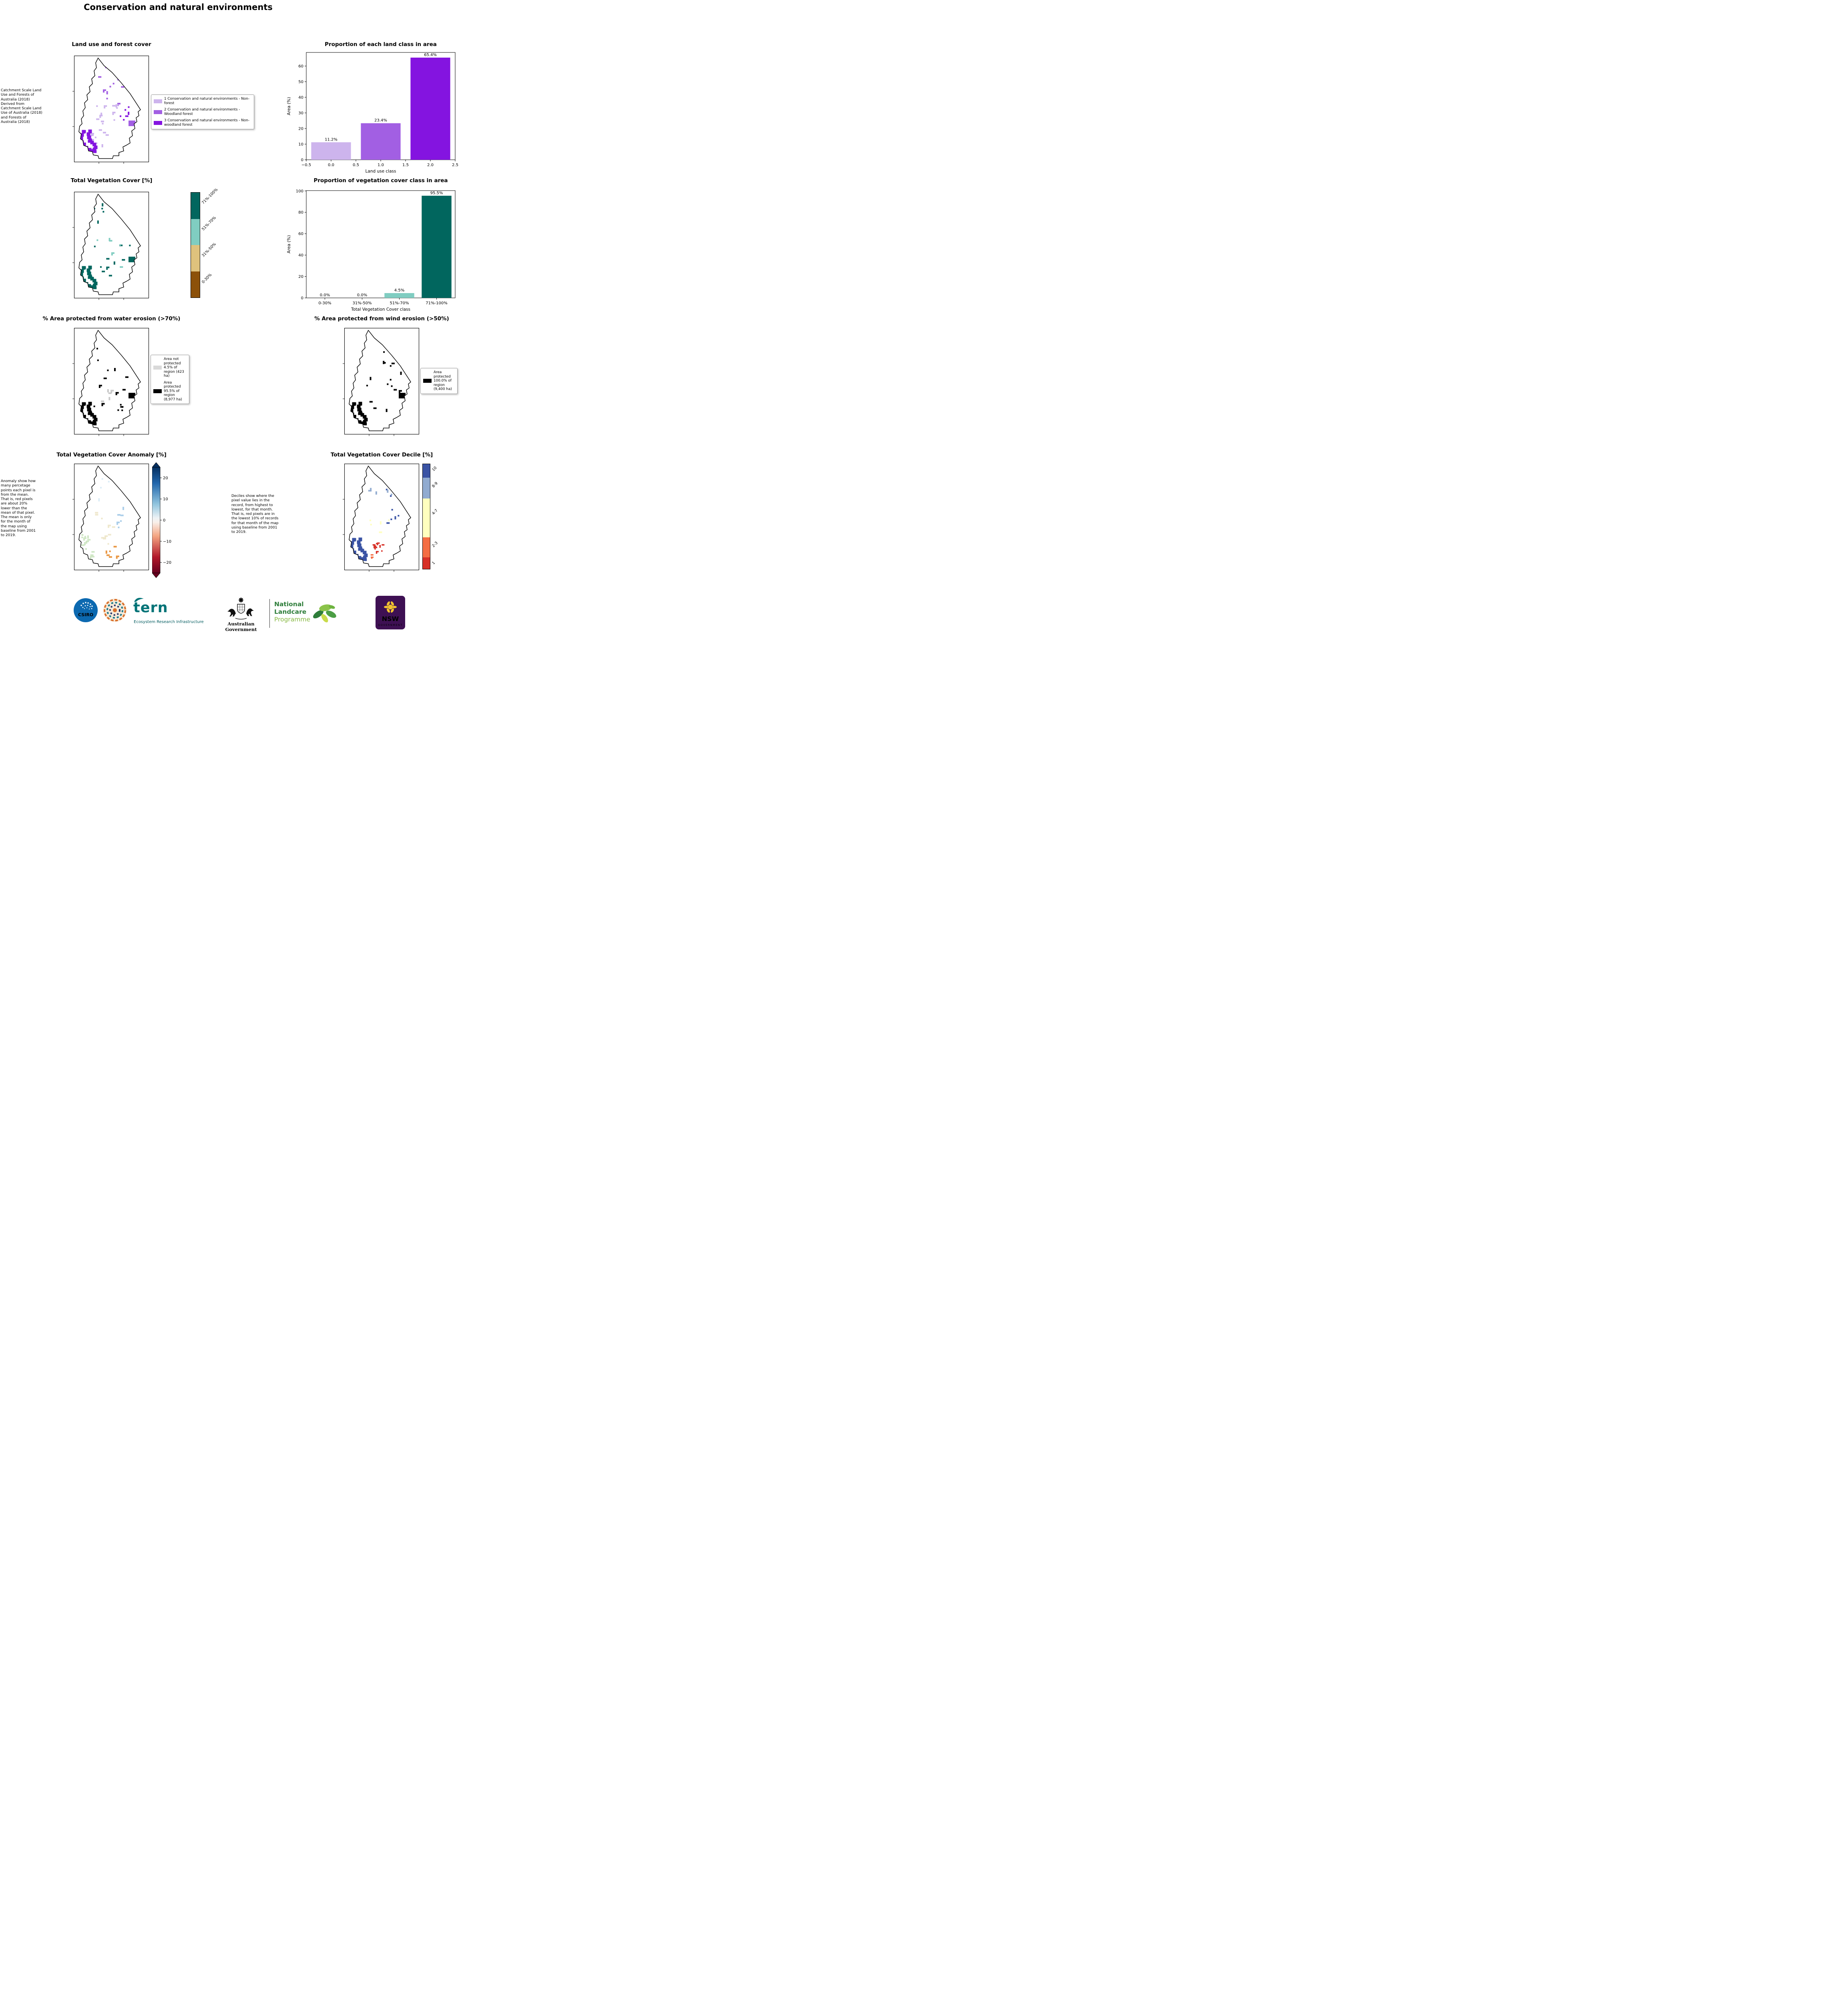 The image size is (1848, 2002). Describe the element at coordinates (178, 7) in the screenshot. I see `page-title: Conservation and natural environments` at that location.